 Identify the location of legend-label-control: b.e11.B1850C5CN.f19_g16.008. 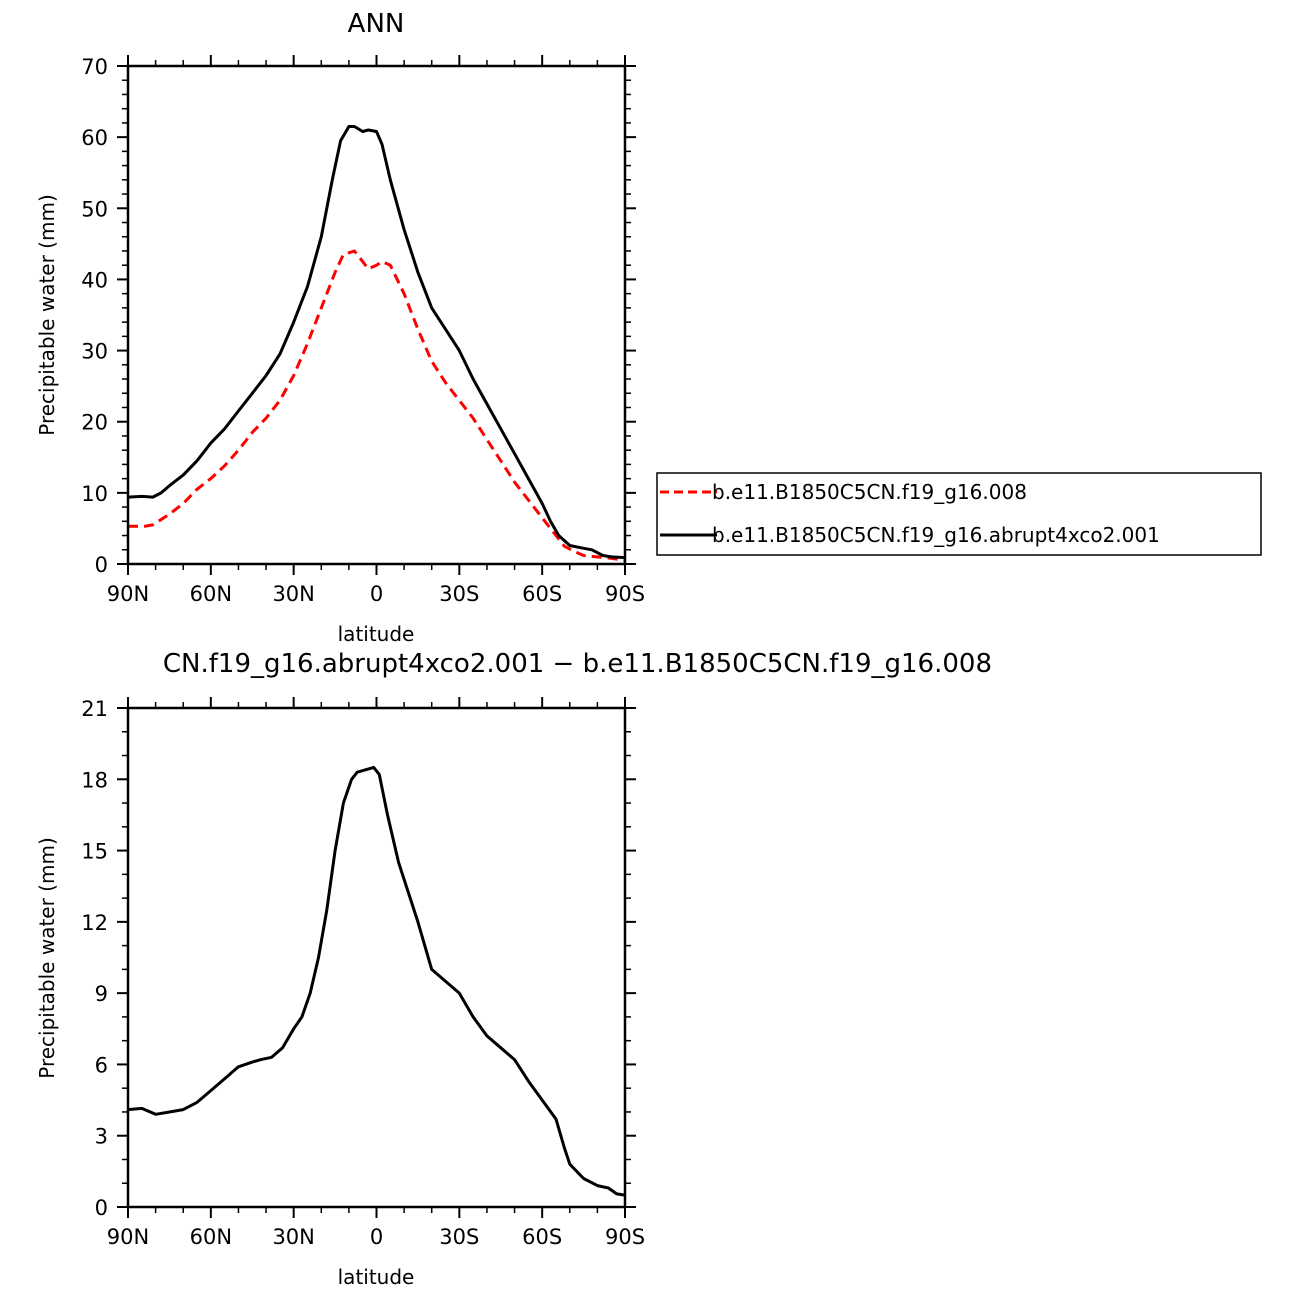
(869, 492).